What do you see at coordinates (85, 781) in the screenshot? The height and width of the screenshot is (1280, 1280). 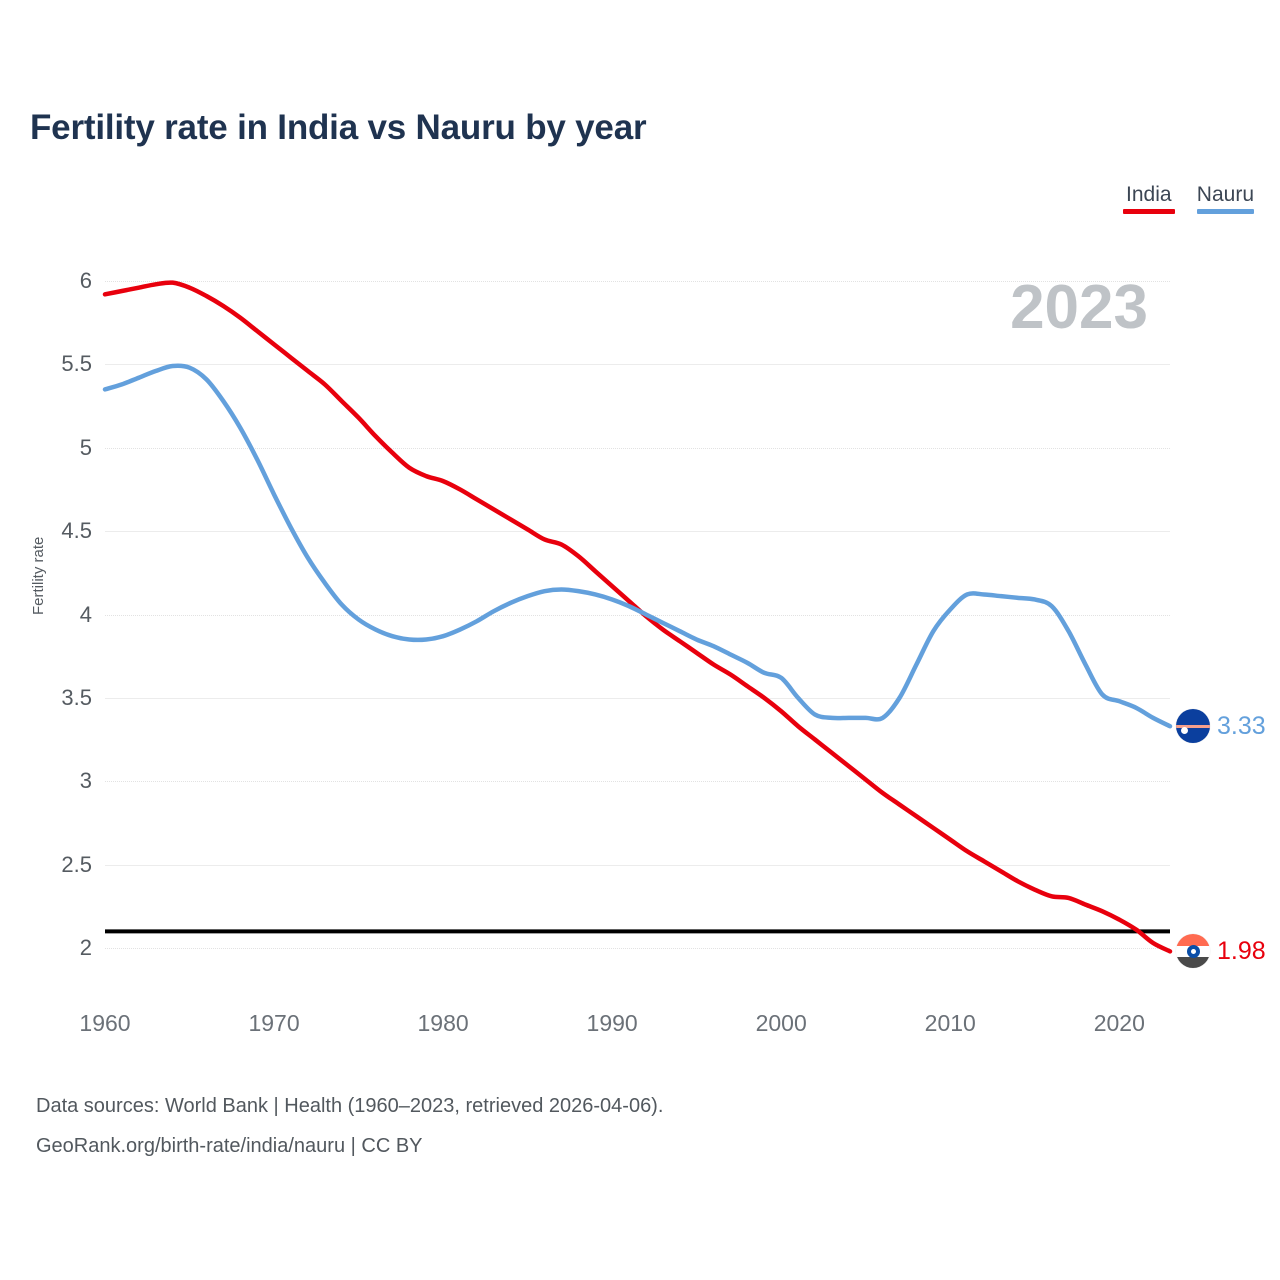 I see `y-tick-label: 3` at bounding box center [85, 781].